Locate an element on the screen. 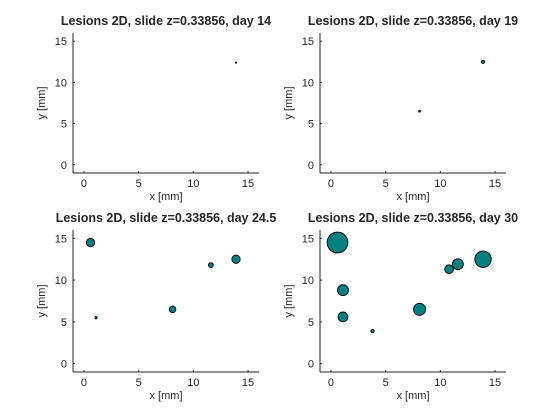  subplot-title: Lesions 2D, slide z=0.33856, day 19 is located at coordinates (413, 21).